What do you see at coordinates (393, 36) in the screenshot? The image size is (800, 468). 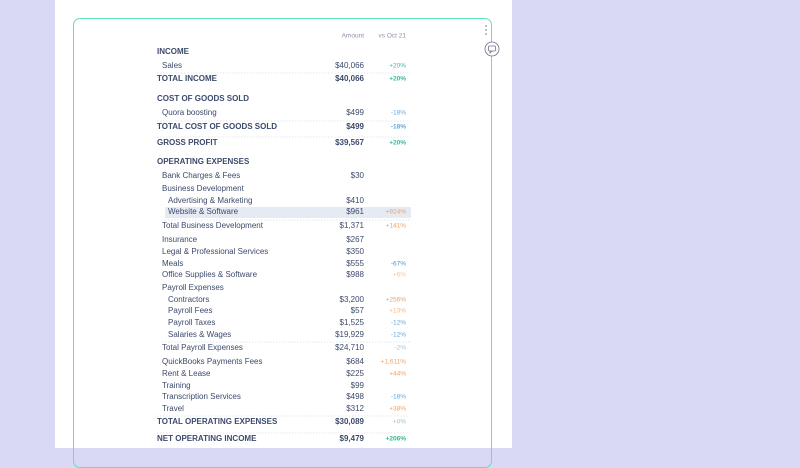 I see `change-header: vs Oct 21` at bounding box center [393, 36].